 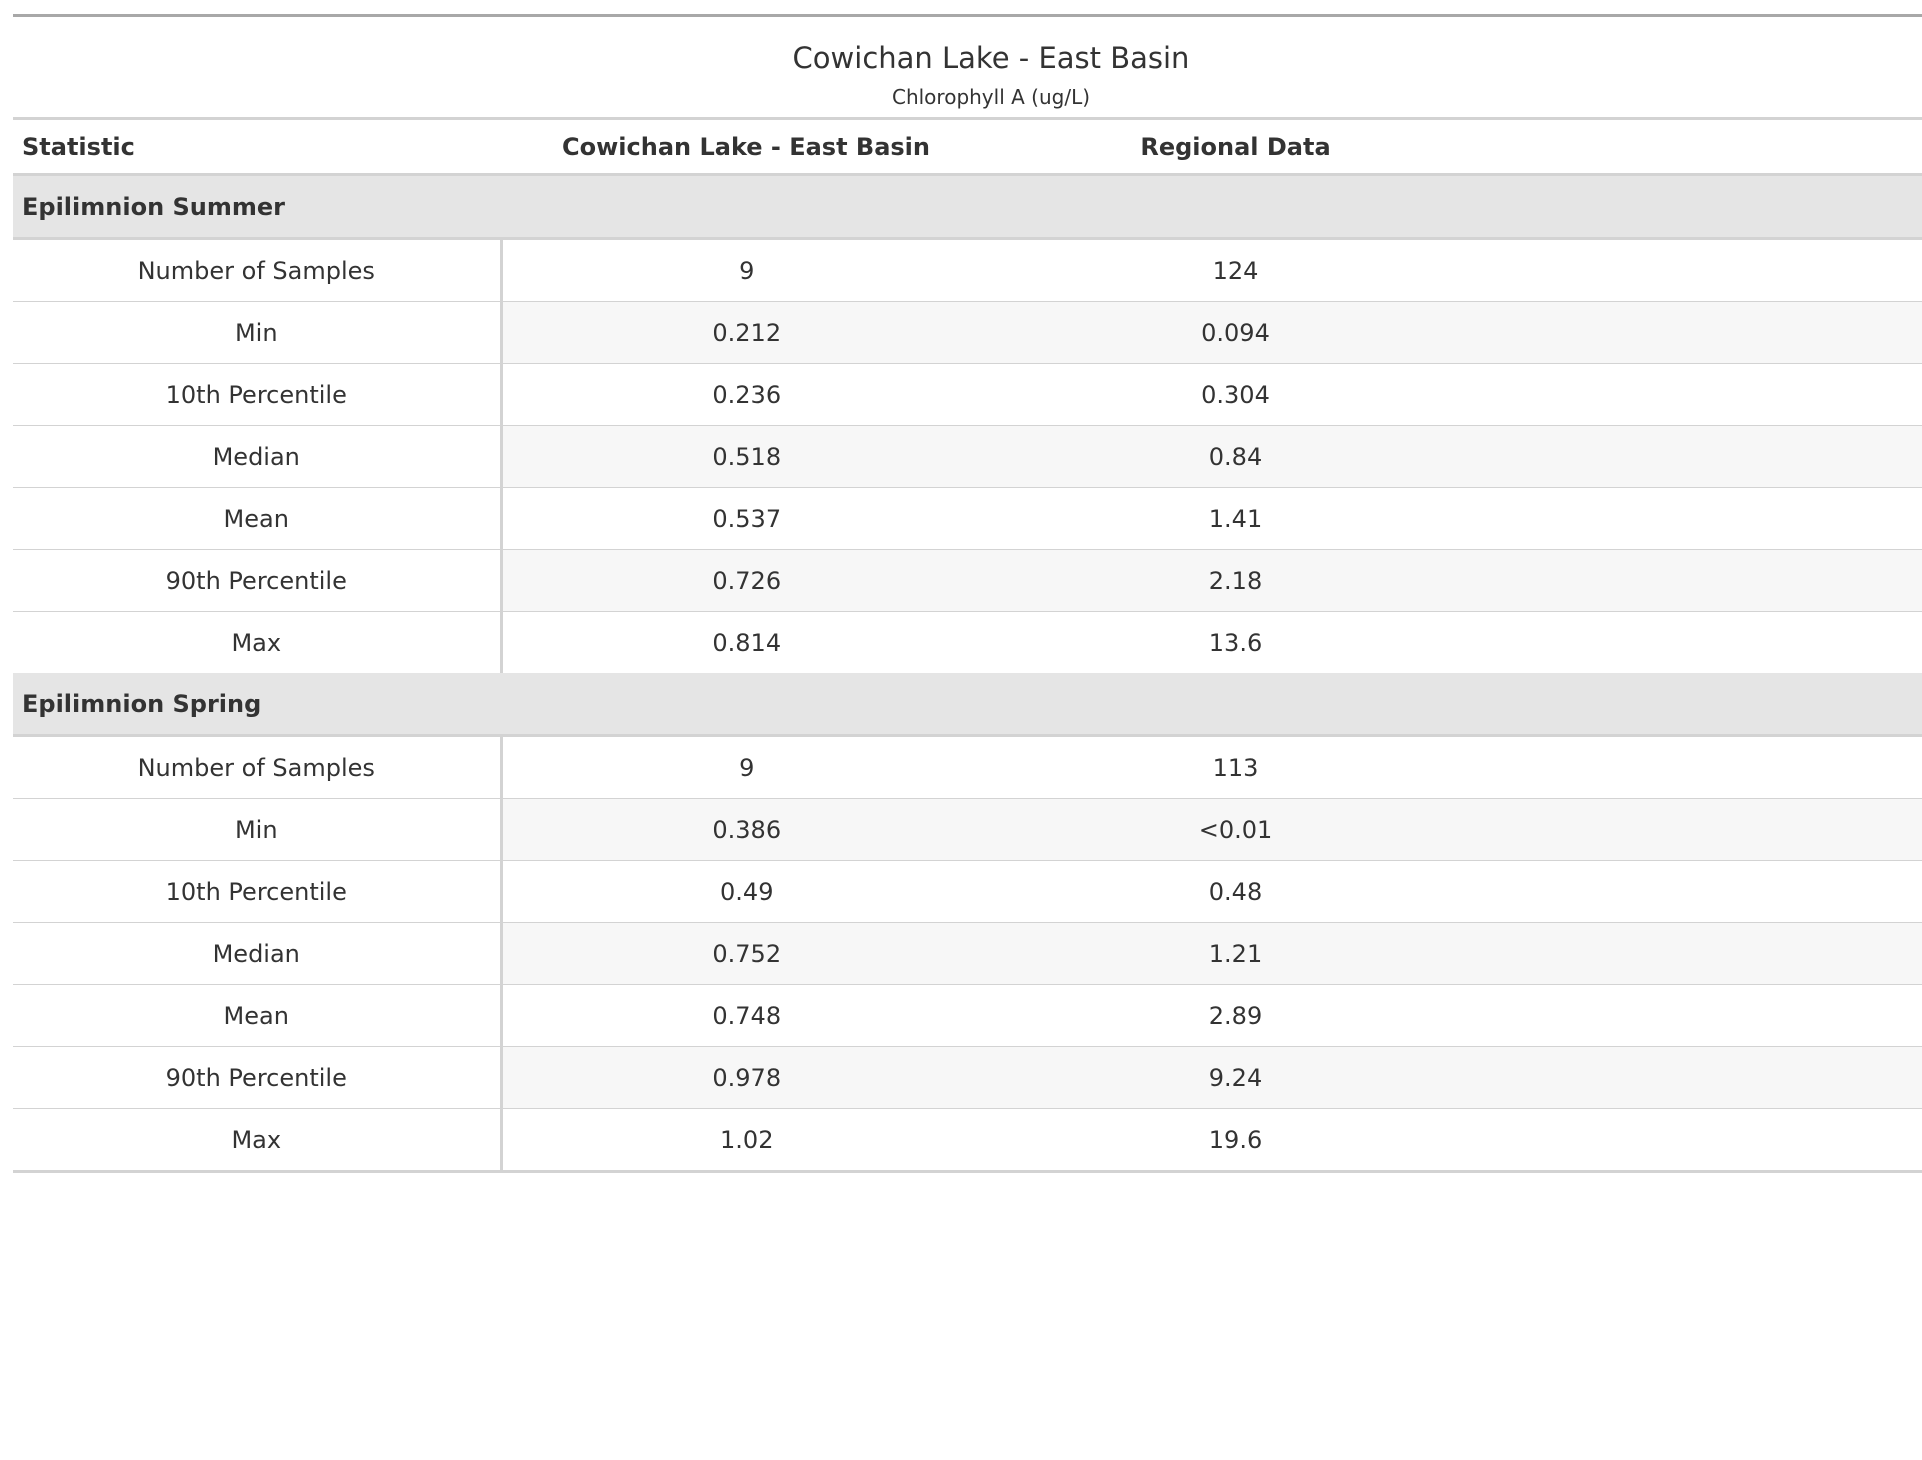 I want to click on regional-value-cell: 19.6, so click(x=1235, y=1140).